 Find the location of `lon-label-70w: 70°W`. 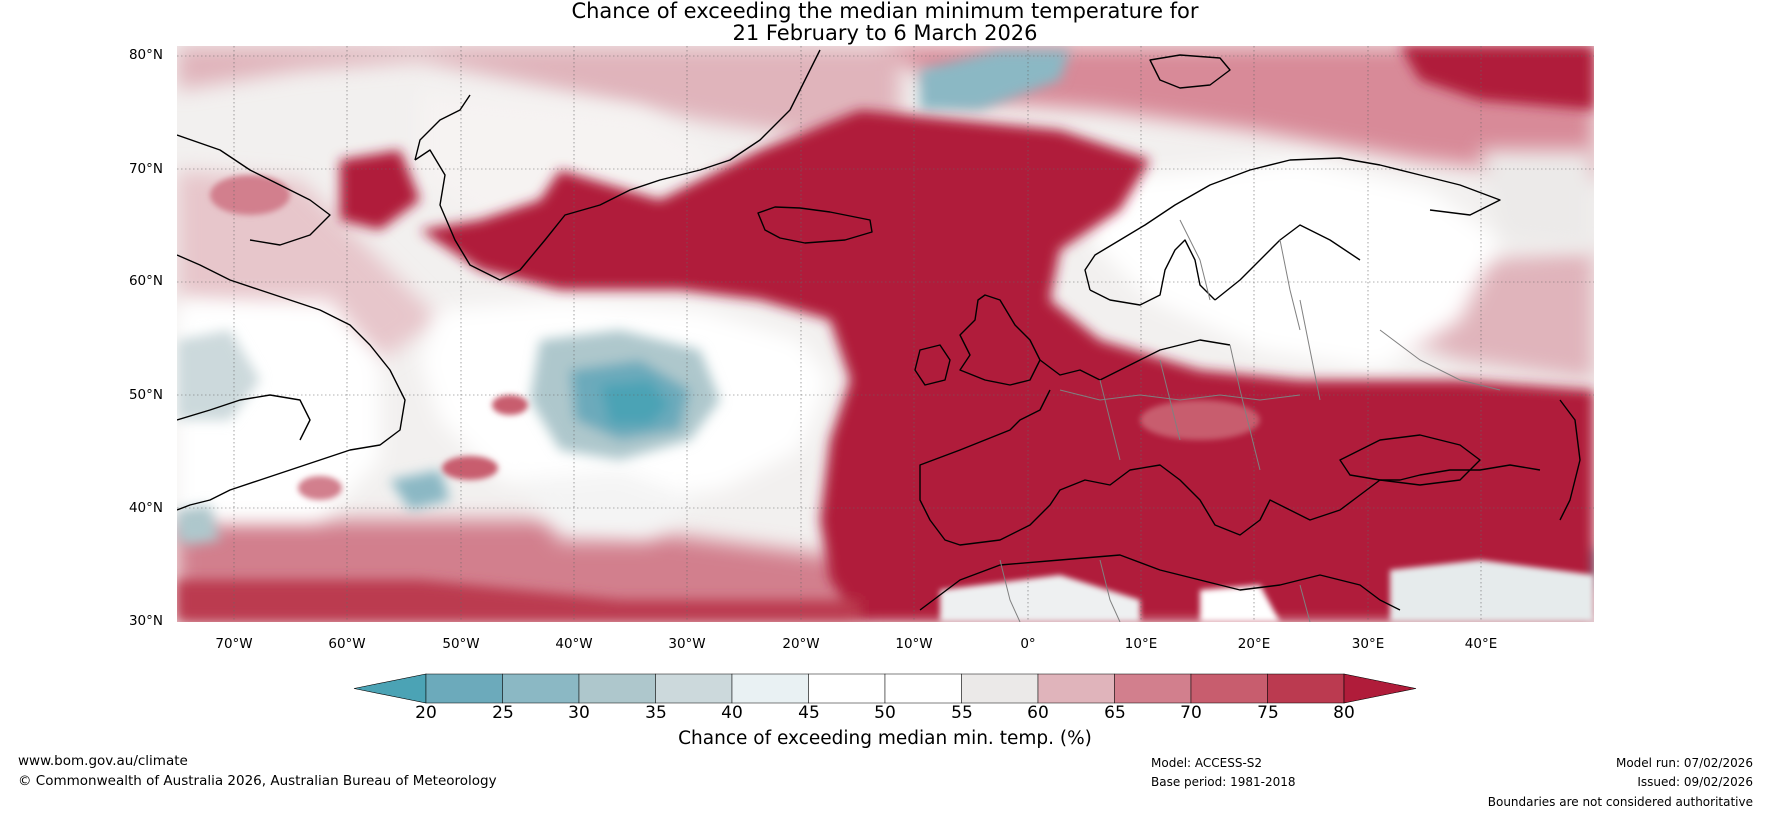

lon-label-70w: 70°W is located at coordinates (234, 644).